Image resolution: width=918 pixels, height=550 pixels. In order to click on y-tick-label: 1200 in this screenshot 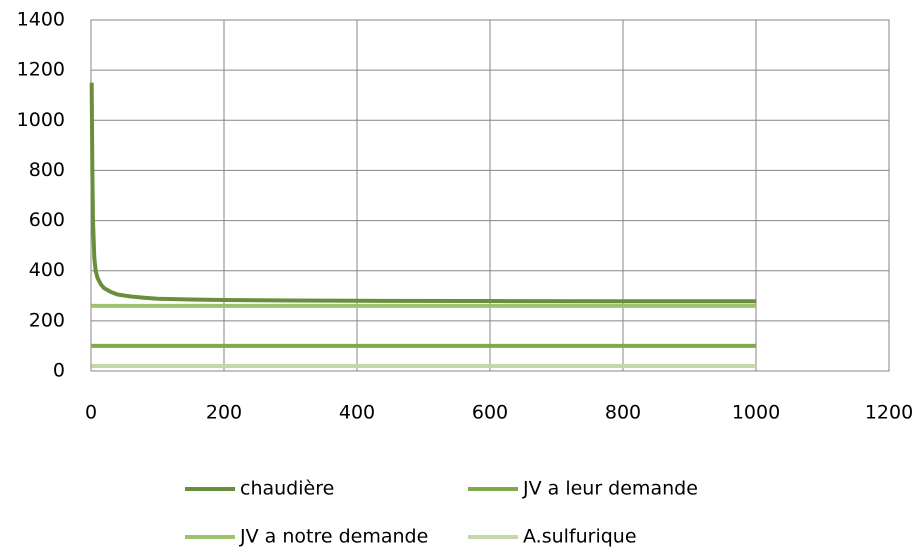, I will do `click(41, 70)`.